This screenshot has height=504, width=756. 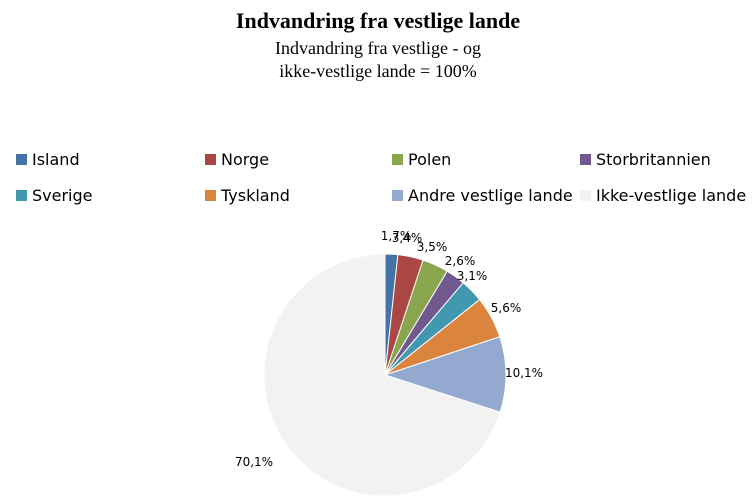 I want to click on legend-label-tyskland: Tyskland, so click(x=255, y=195).